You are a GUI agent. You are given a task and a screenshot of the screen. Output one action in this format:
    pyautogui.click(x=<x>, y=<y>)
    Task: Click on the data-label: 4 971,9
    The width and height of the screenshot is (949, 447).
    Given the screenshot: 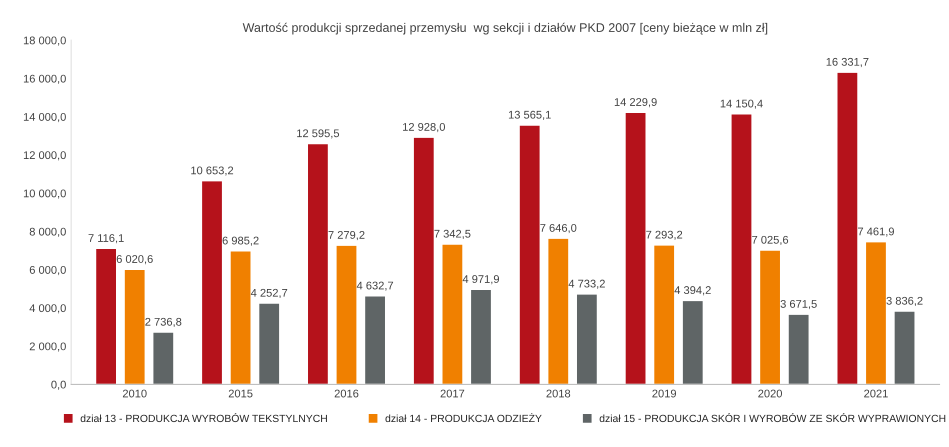 What is the action you would take?
    pyautogui.click(x=480, y=279)
    